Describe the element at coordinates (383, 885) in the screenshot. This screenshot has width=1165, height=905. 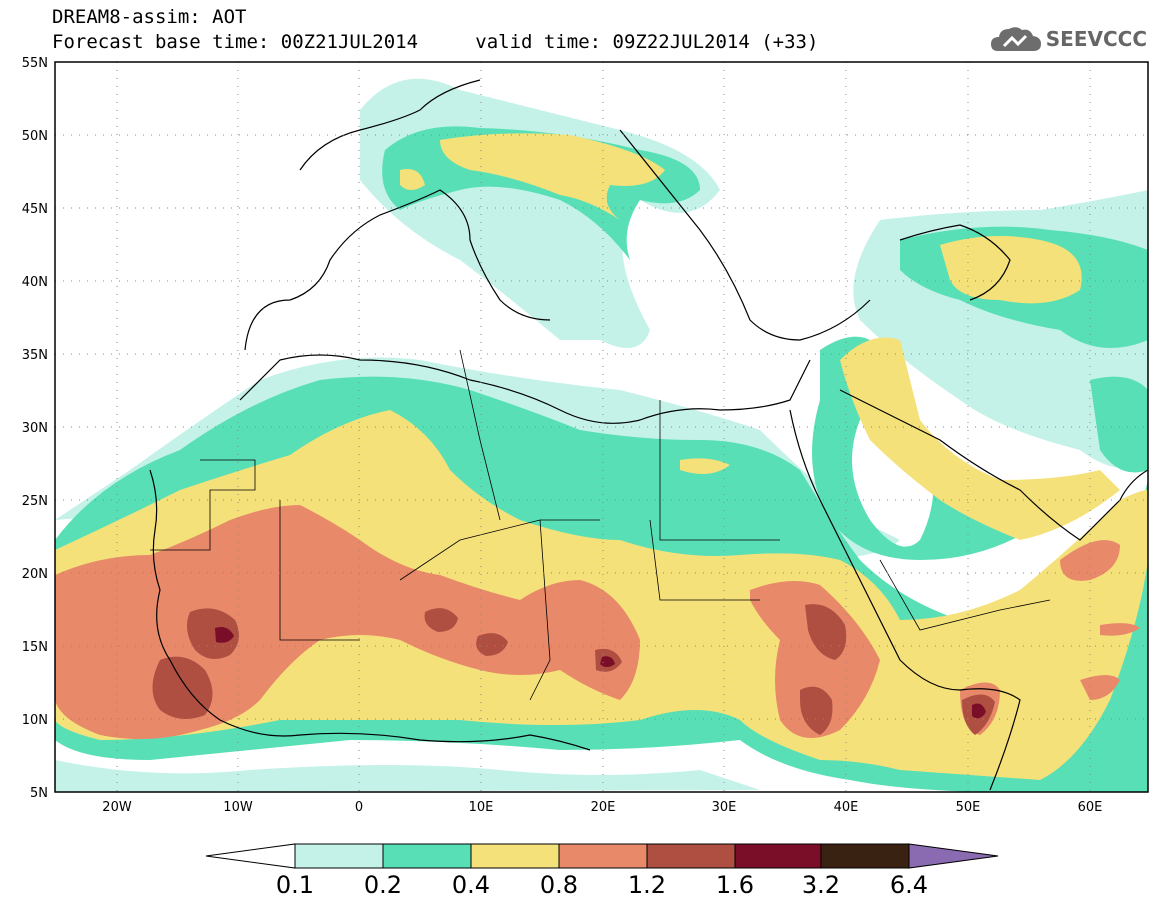
I see `colorbar-label: 0.2` at that location.